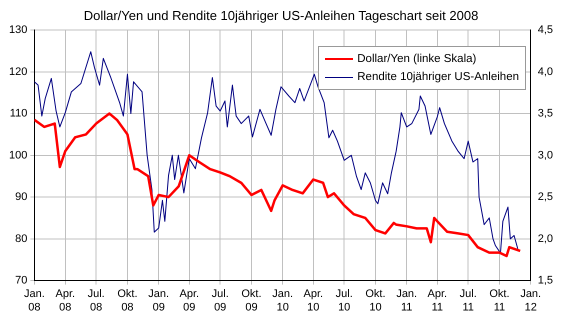 The height and width of the screenshot is (321, 562). I want to click on x-tick-label: Jan. 09, so click(159, 301).